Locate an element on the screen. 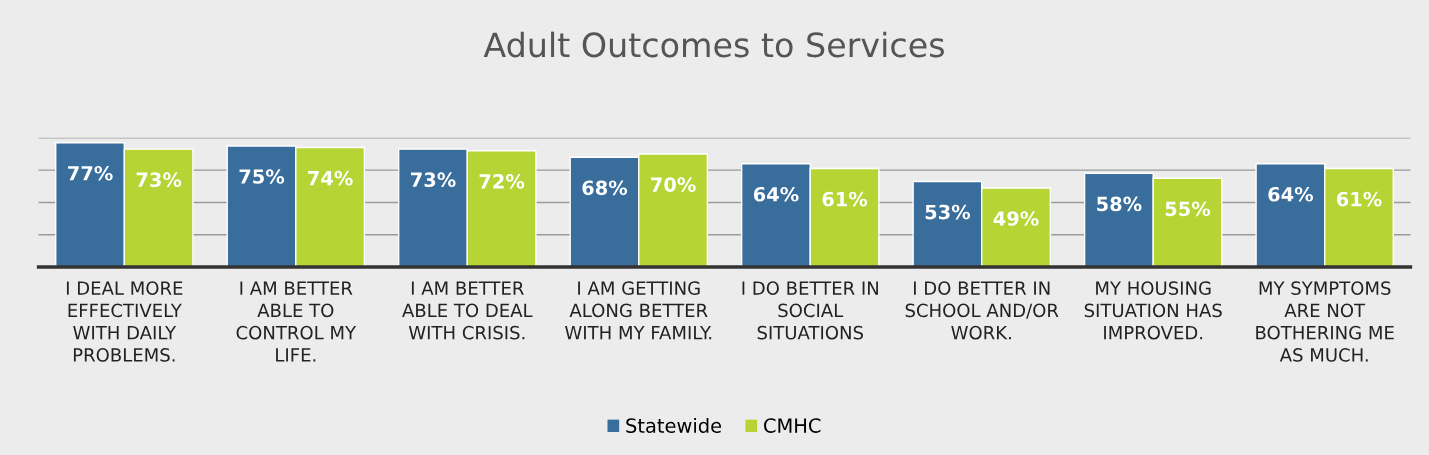 The image size is (1429, 455). x-tick-label: I AM GETTING ALONG BETTER WITH MY FAMILY. is located at coordinates (638, 310).